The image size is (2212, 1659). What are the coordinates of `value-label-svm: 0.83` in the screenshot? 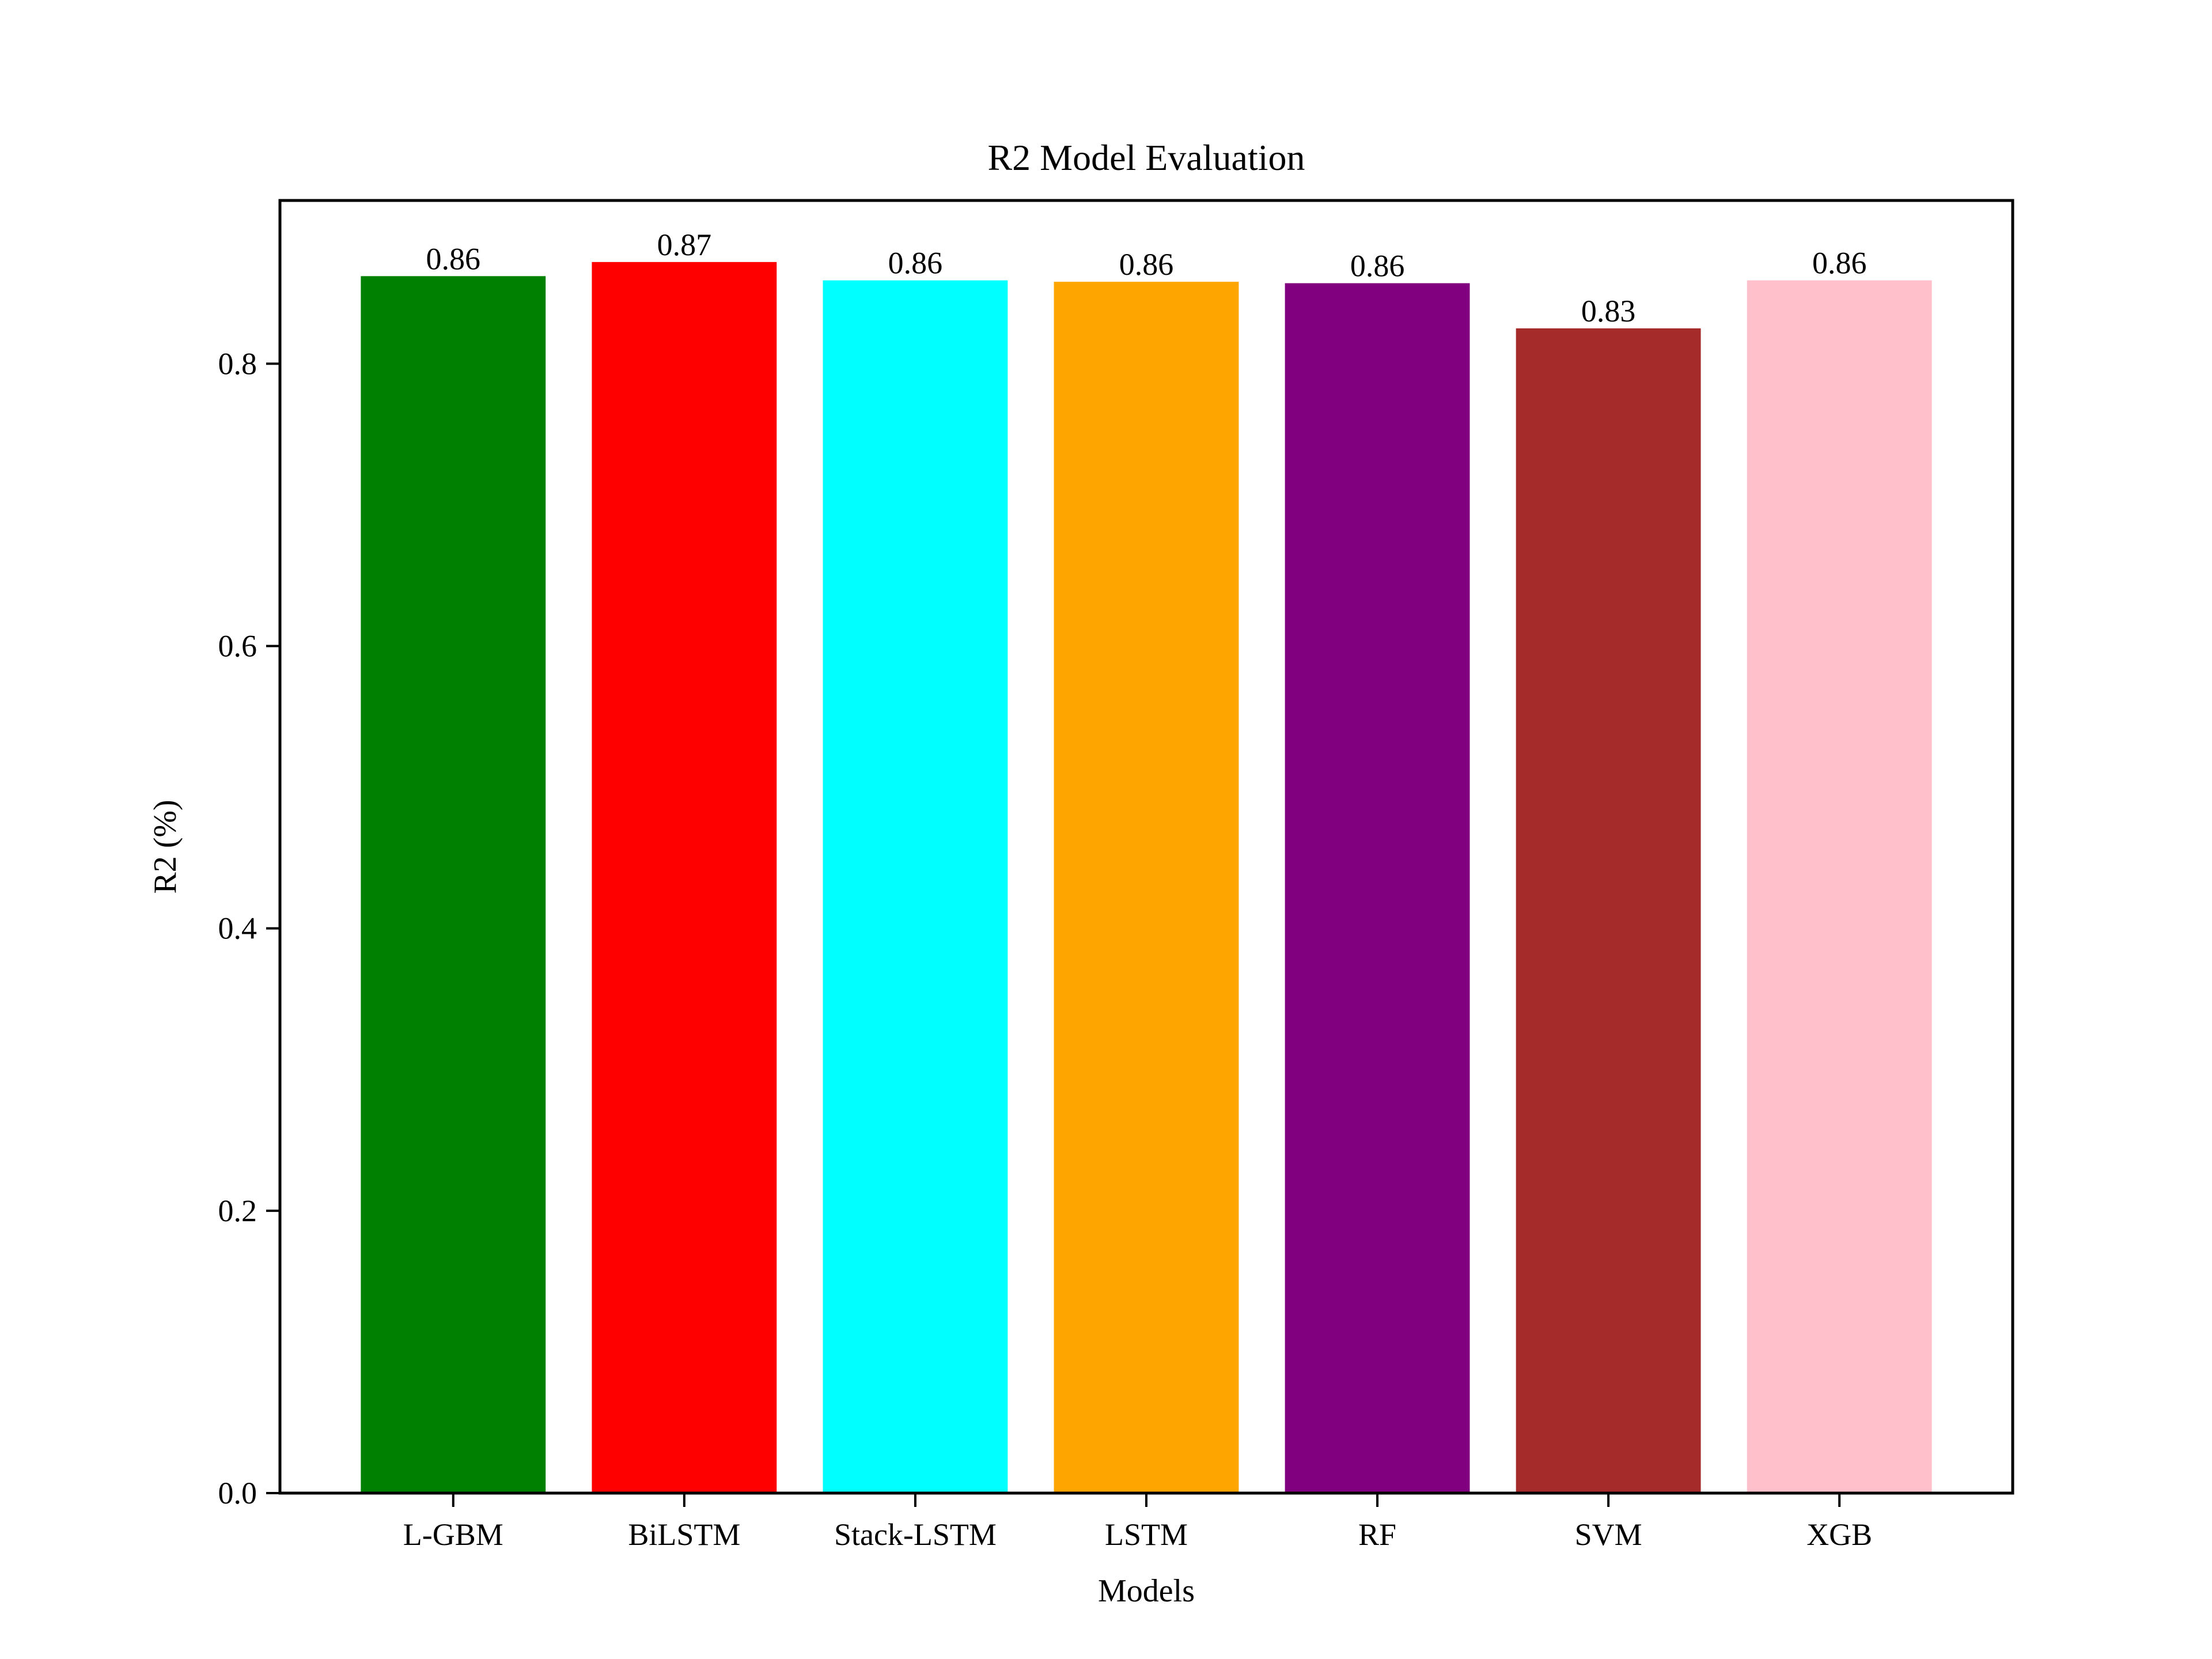 It's located at (1608, 311).